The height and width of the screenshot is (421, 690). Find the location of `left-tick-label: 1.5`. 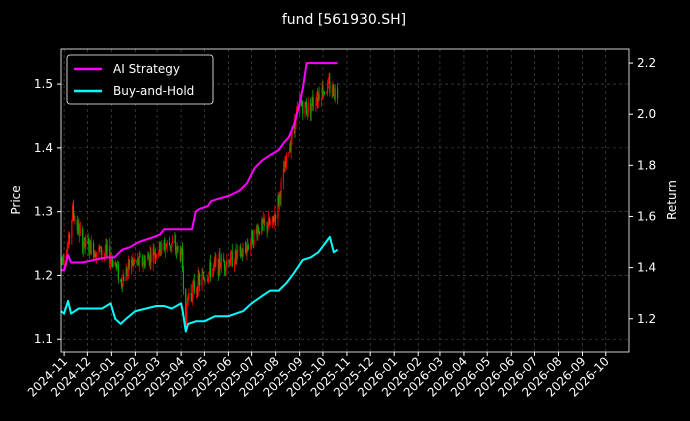

left-tick-label: 1.5 is located at coordinates (43, 84).